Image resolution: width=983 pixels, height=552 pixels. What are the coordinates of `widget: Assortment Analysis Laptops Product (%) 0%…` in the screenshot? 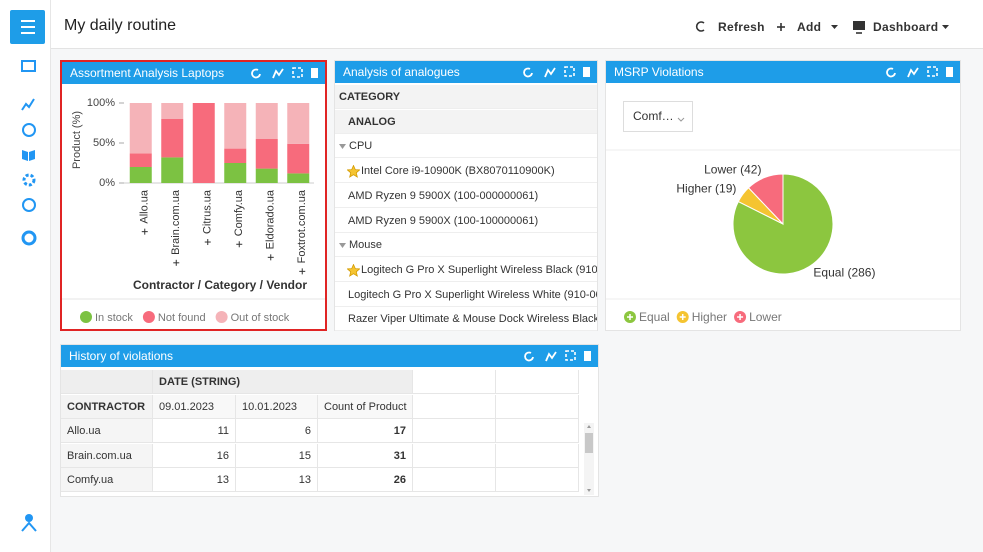 It's located at (193, 195).